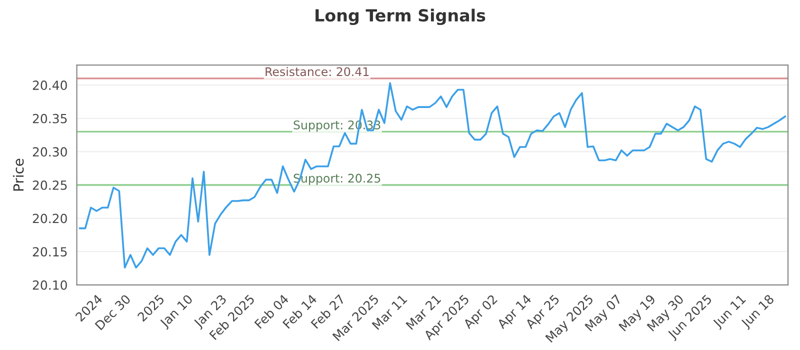 The image size is (800, 350). Describe the element at coordinates (49, 152) in the screenshot. I see `y-tick-label: 20.30` at that location.